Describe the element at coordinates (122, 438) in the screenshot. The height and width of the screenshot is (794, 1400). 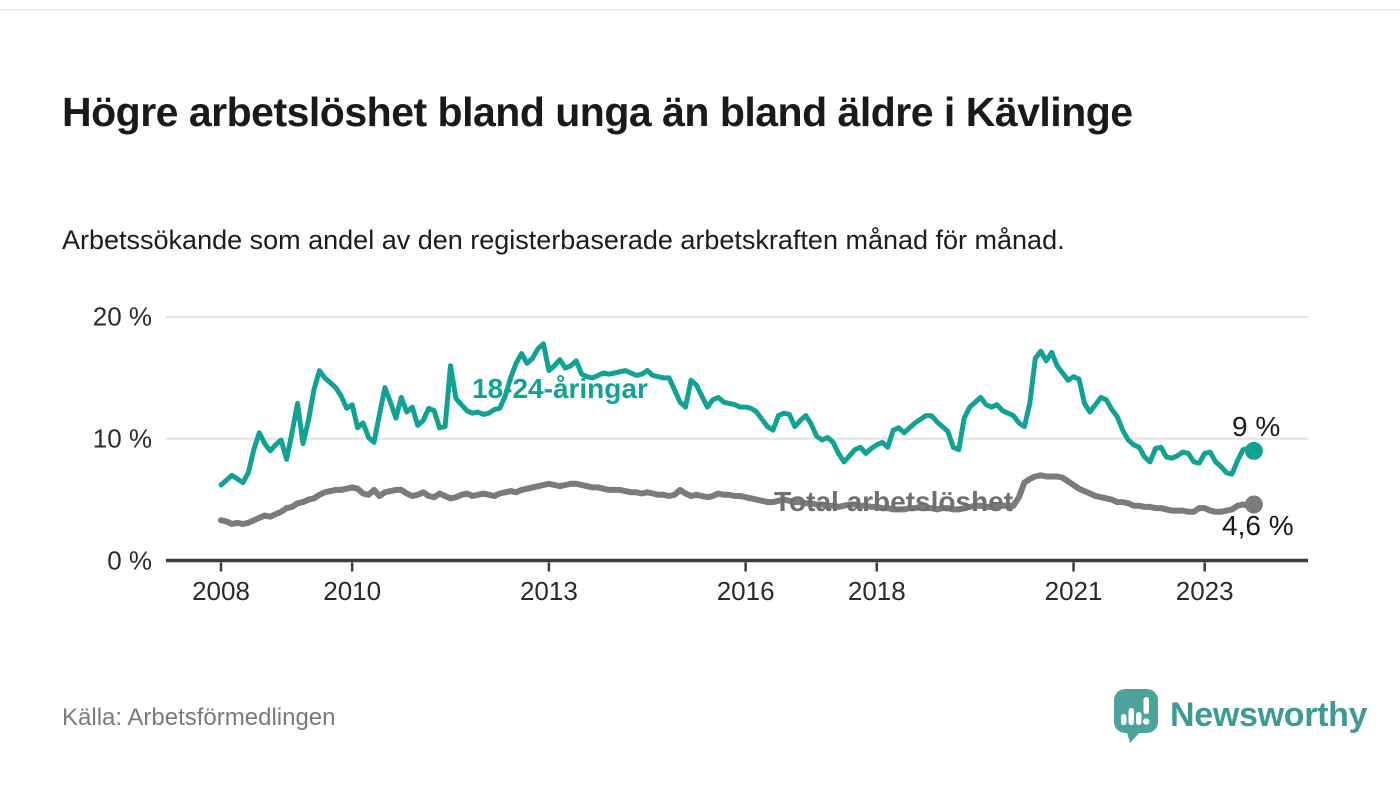
I see `y-tick-label: 10 %` at that location.